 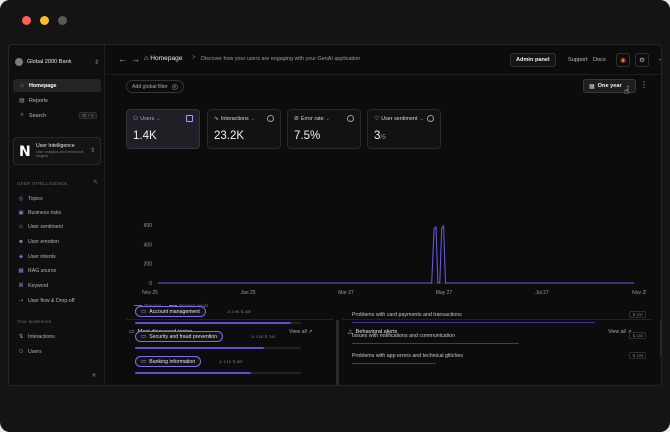 I want to click on reports-icon: ▤, so click(x=22, y=101).